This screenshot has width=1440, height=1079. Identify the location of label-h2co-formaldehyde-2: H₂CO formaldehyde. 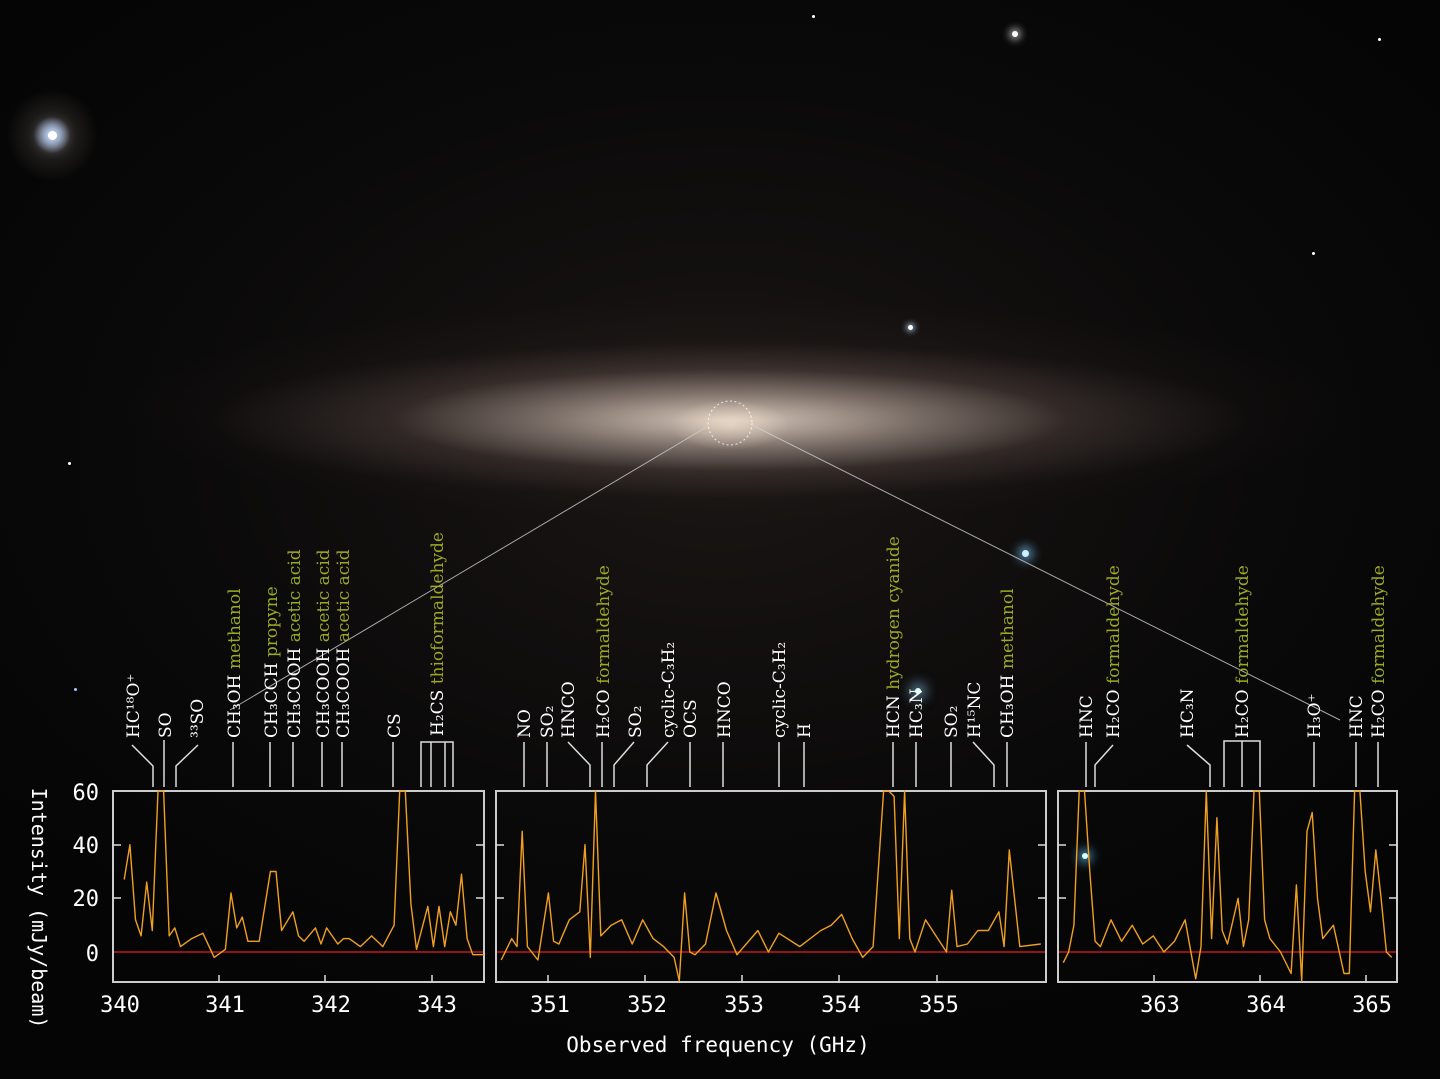
(1114, 651).